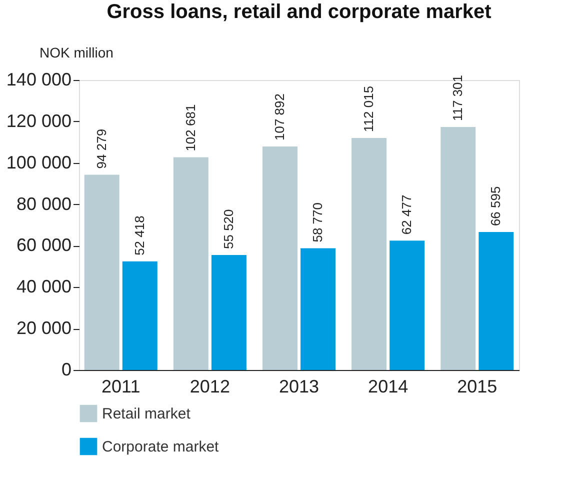  I want to click on x-tick-label: 2012, so click(210, 386).